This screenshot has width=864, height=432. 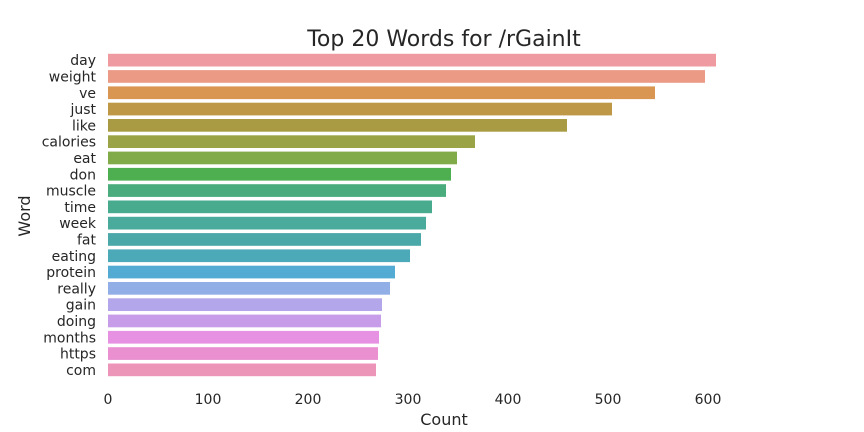 What do you see at coordinates (291, 142) in the screenshot?
I see `bar-calories` at bounding box center [291, 142].